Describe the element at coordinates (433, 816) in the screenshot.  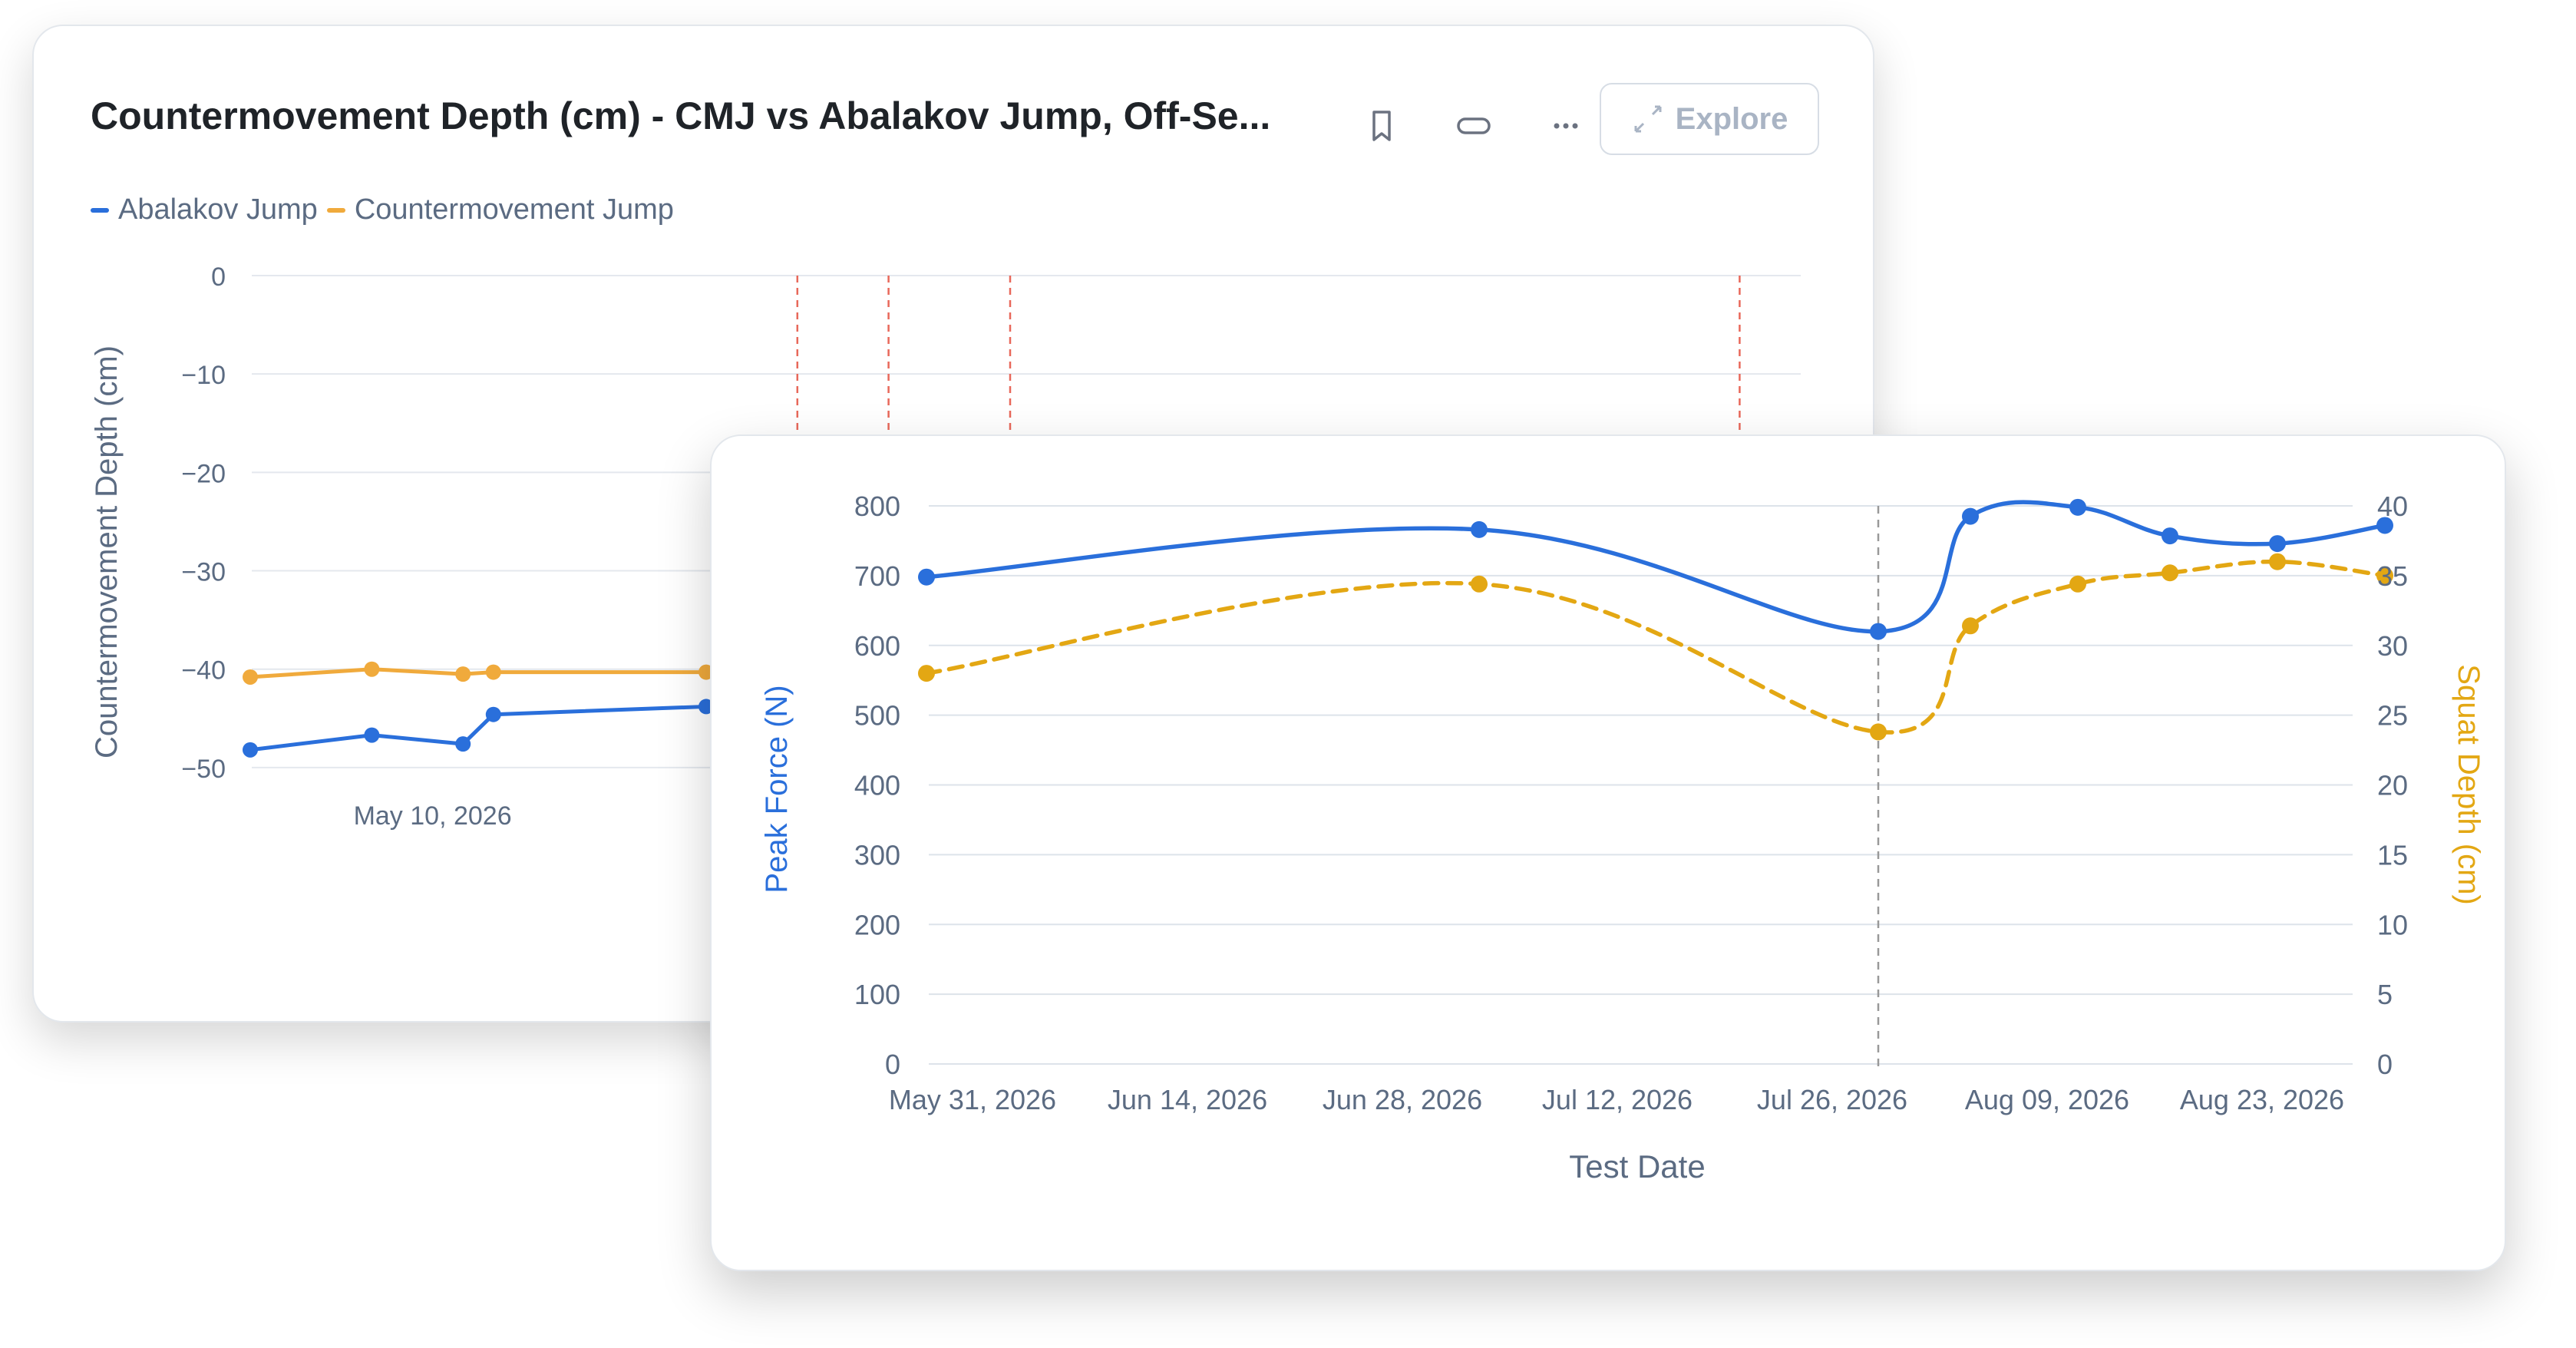
I see `back-x-tick: May 10, 2026` at that location.